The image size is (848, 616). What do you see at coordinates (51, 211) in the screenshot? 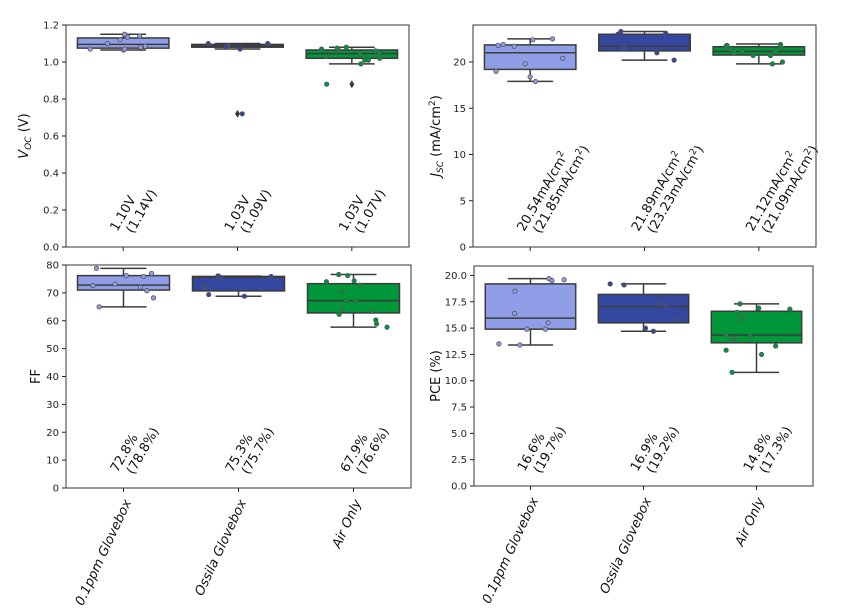
I see `y-tick-label: 0.2` at bounding box center [51, 211].